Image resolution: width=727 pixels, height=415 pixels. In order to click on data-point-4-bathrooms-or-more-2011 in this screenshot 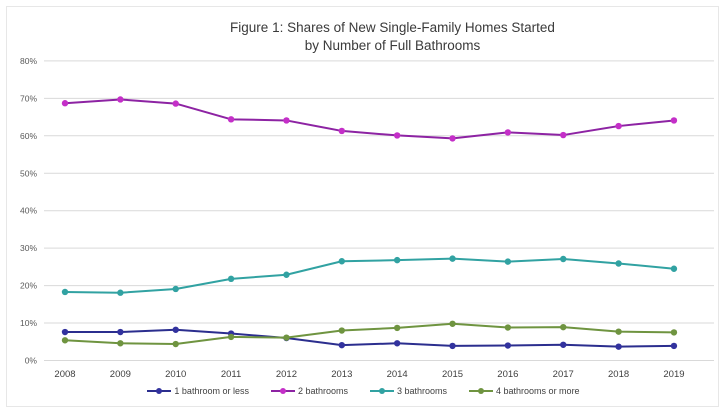, I will do `click(231, 337)`.